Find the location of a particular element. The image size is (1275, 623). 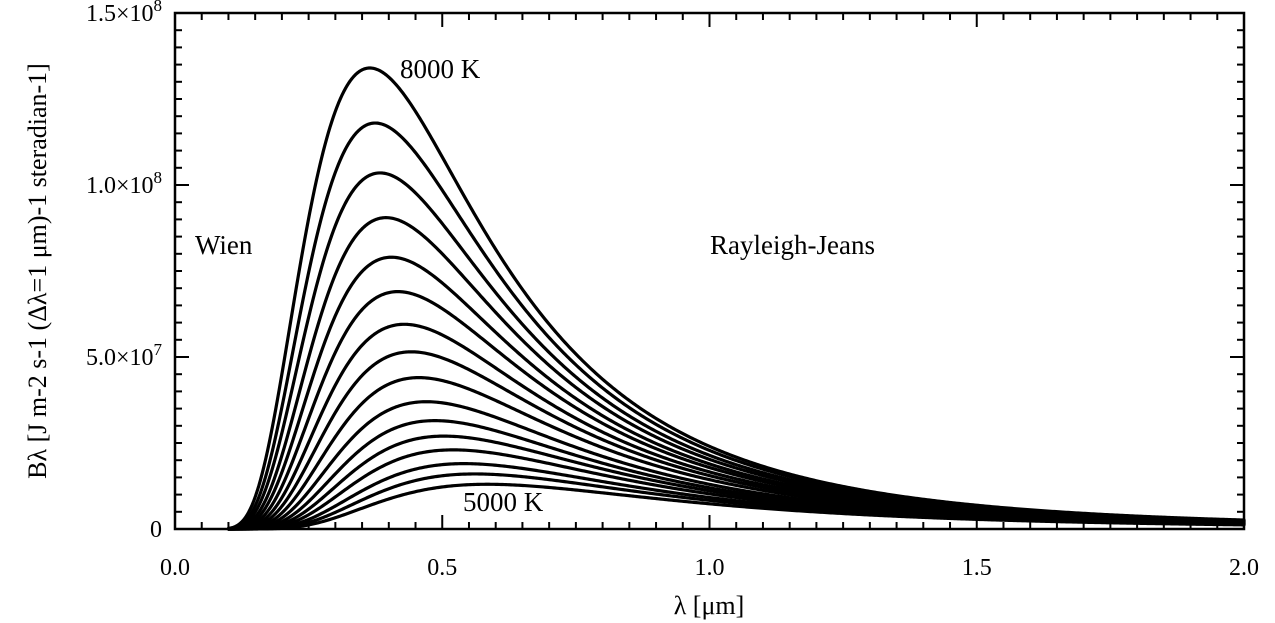

y-tick-labels: 0 5.0×10⁷ 1.0×10⁸ 1.5×108 is located at coordinates (124, 271).